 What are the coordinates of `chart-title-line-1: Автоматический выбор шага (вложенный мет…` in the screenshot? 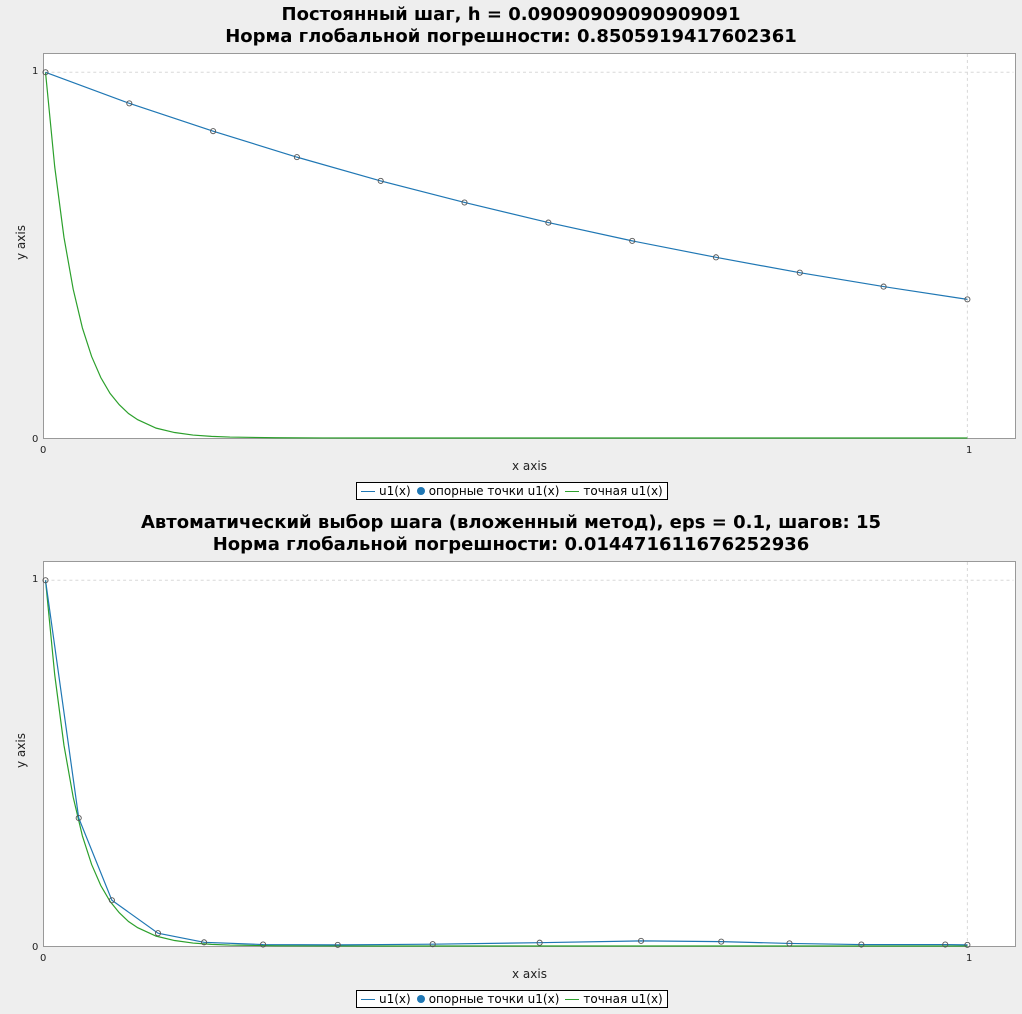 It's located at (511, 522).